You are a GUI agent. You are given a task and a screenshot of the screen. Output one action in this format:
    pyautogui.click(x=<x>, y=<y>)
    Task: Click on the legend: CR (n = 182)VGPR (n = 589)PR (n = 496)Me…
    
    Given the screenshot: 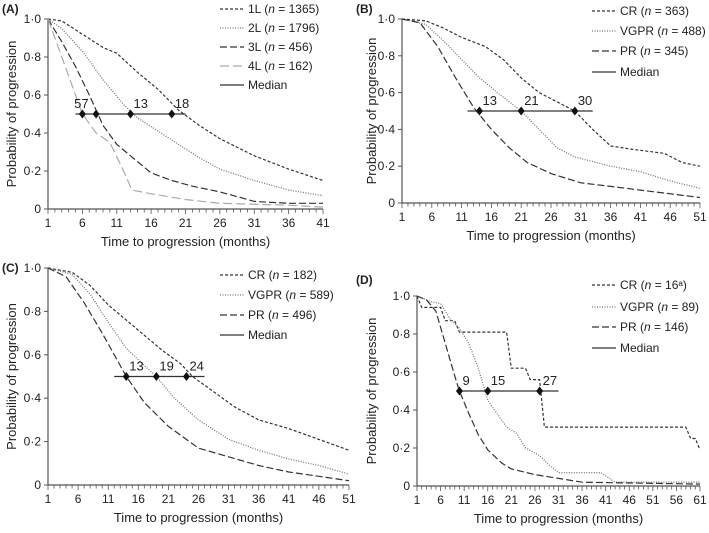 What is the action you would take?
    pyautogui.click(x=277, y=305)
    